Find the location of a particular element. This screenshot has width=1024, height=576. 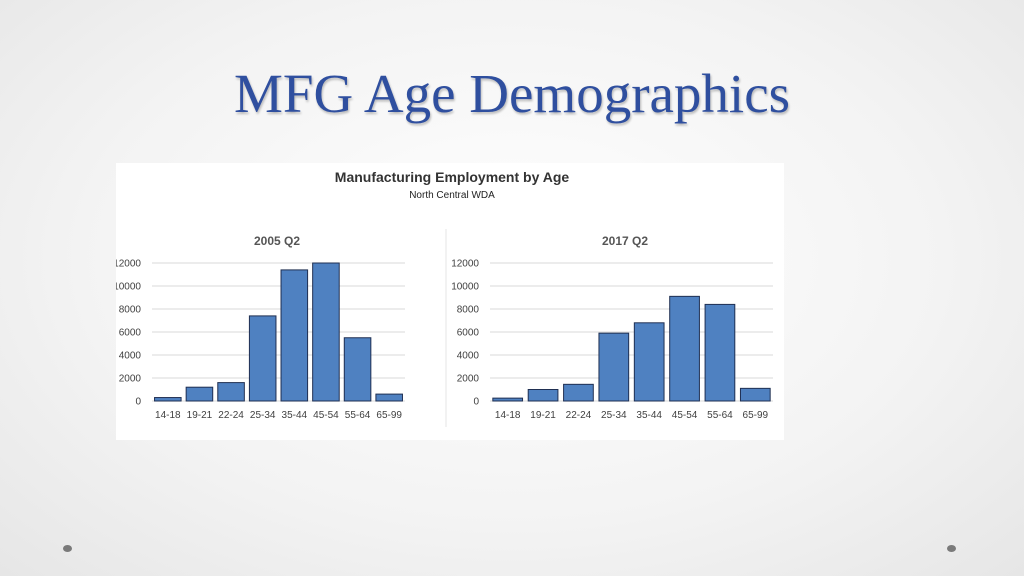

chart-title: Manufacturing Employment by Age is located at coordinates (452, 177).